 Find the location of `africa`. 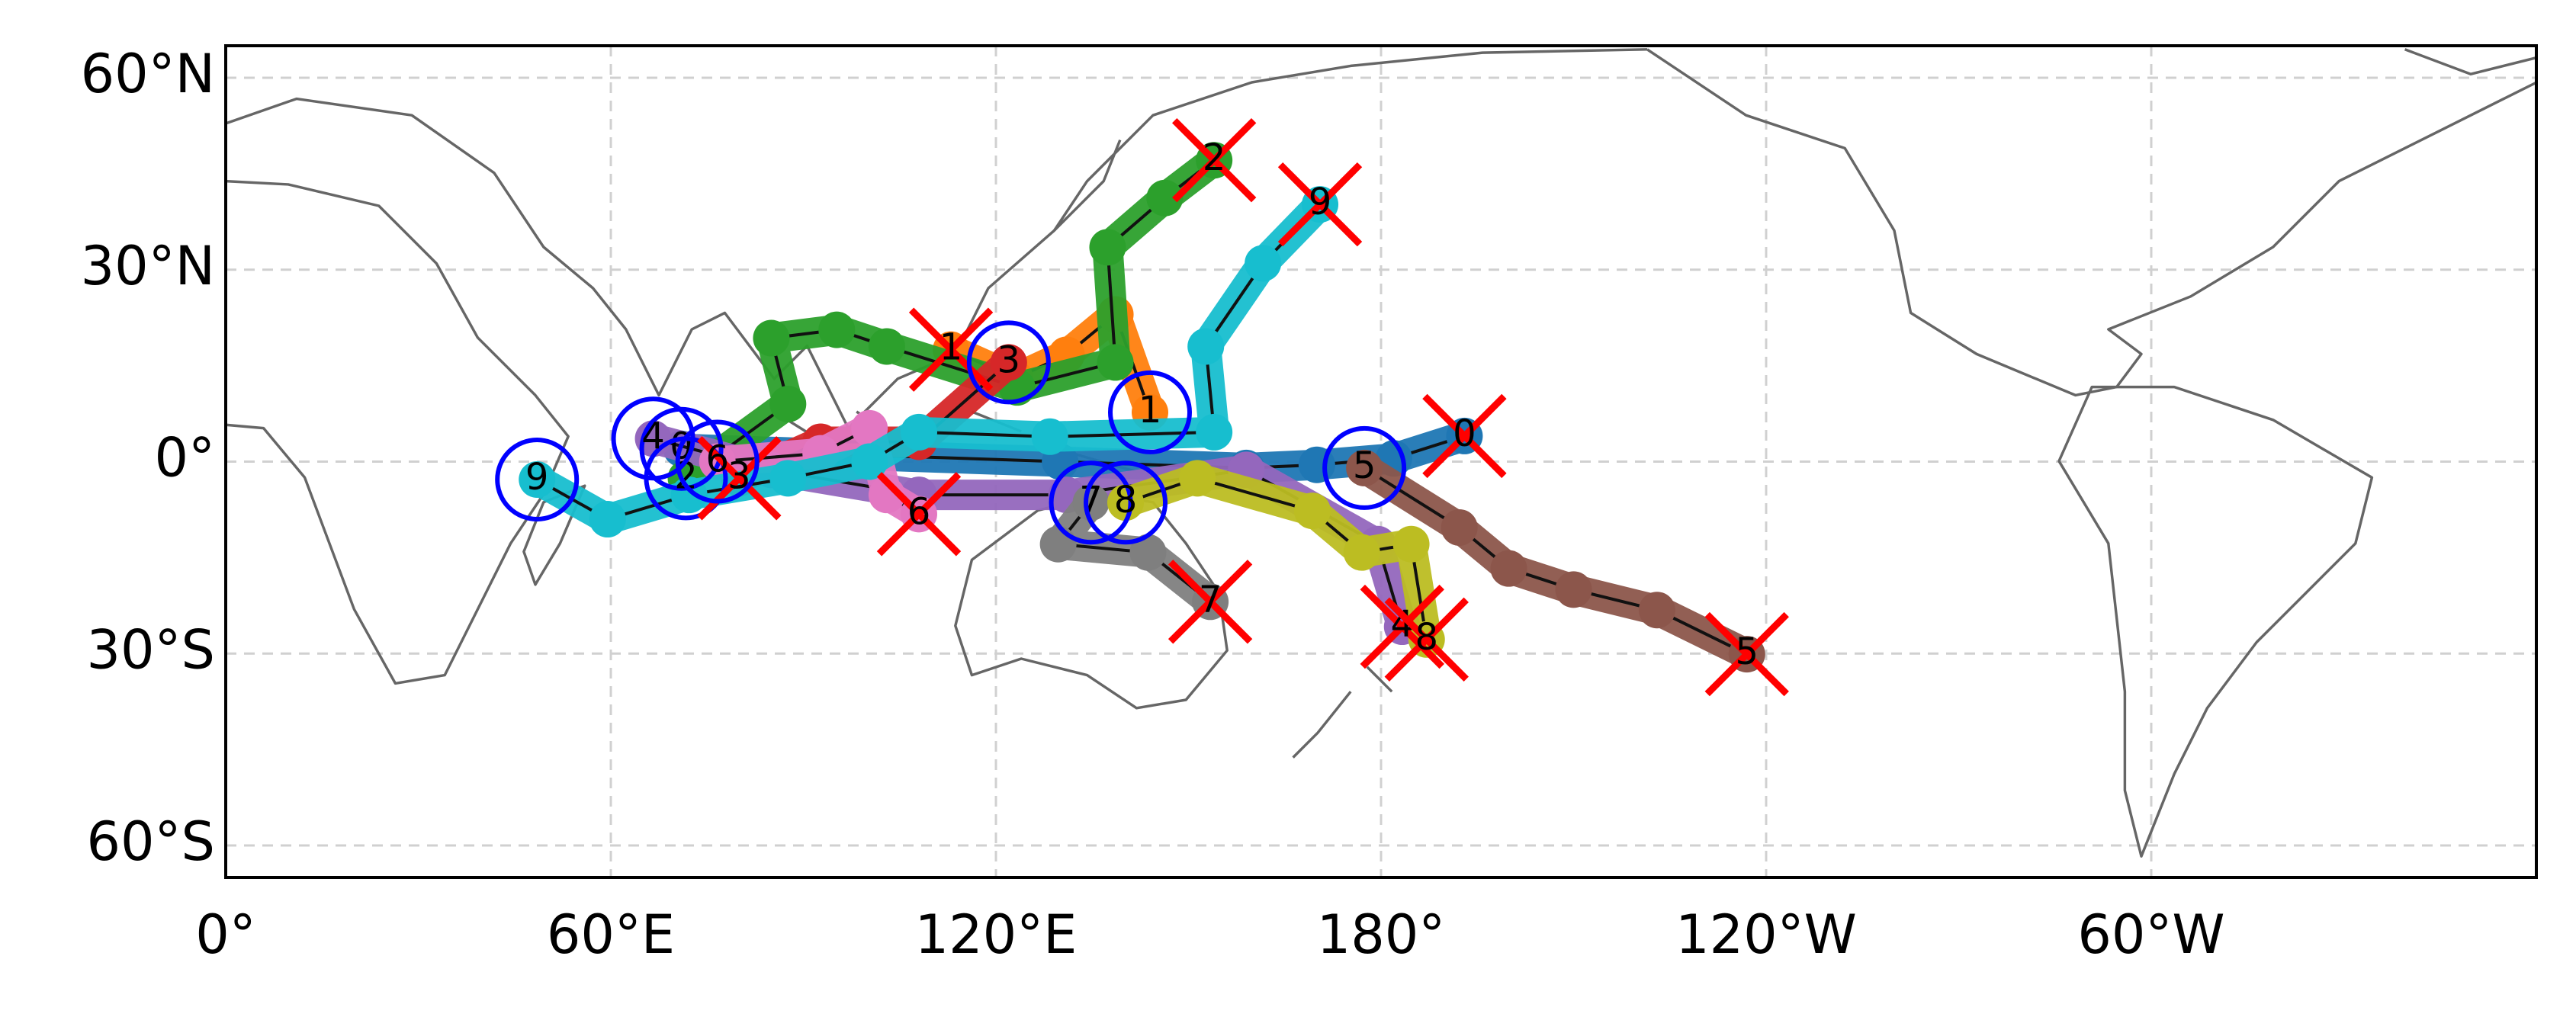

africa is located at coordinates (398, 432).